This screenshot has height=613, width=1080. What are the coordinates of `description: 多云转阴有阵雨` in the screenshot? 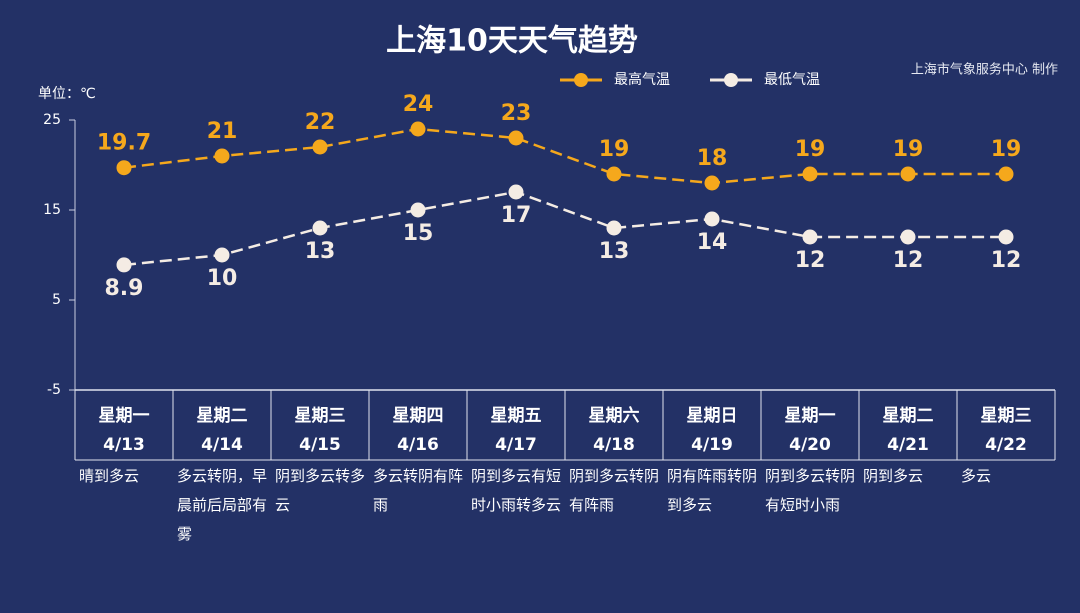 It's located at (418, 490).